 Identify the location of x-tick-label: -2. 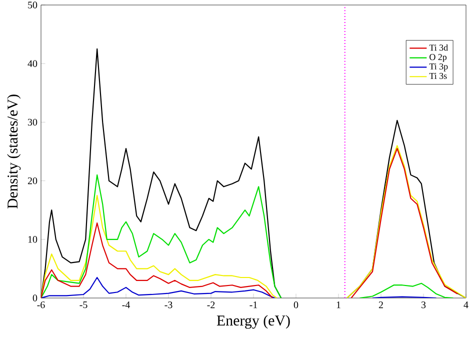
(211, 305).